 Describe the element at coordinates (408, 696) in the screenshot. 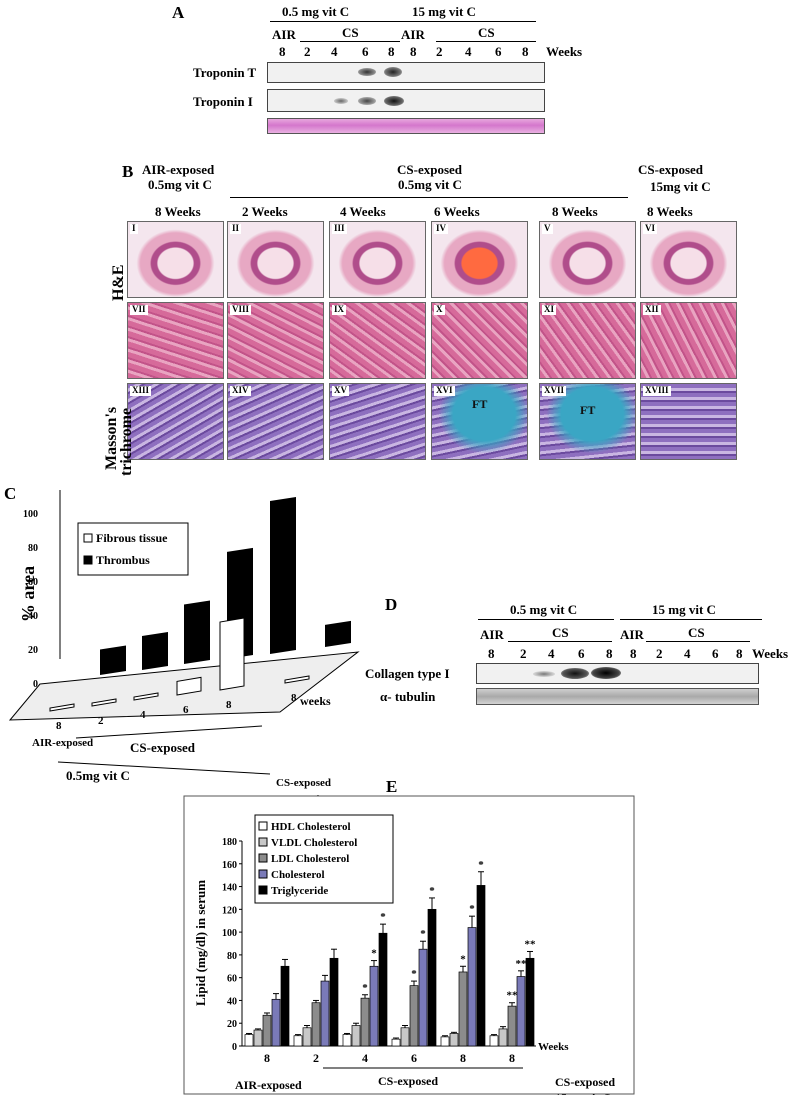

I see `panel-d-row-tubulin: α- tubulin` at that location.